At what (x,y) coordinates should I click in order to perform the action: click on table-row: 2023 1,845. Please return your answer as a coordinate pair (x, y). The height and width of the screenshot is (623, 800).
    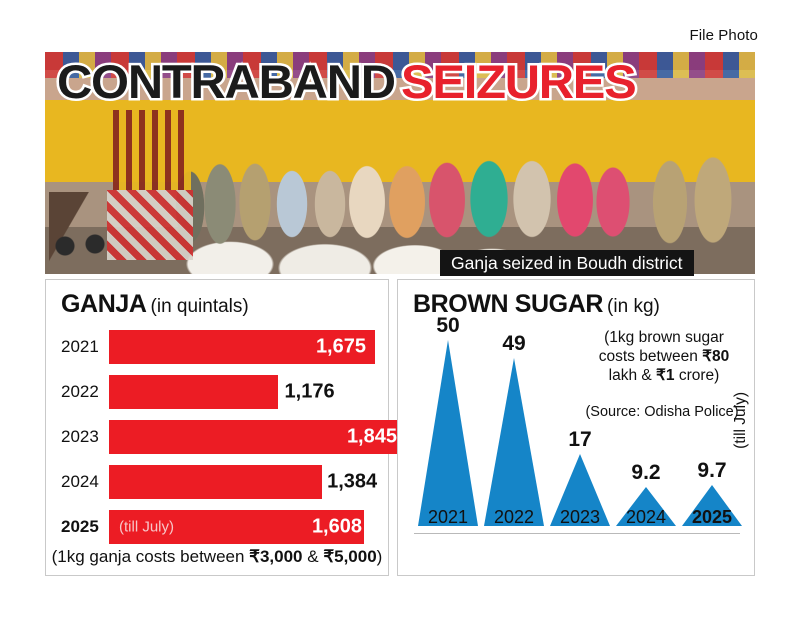
    Looking at the image, I should click on (231, 437).